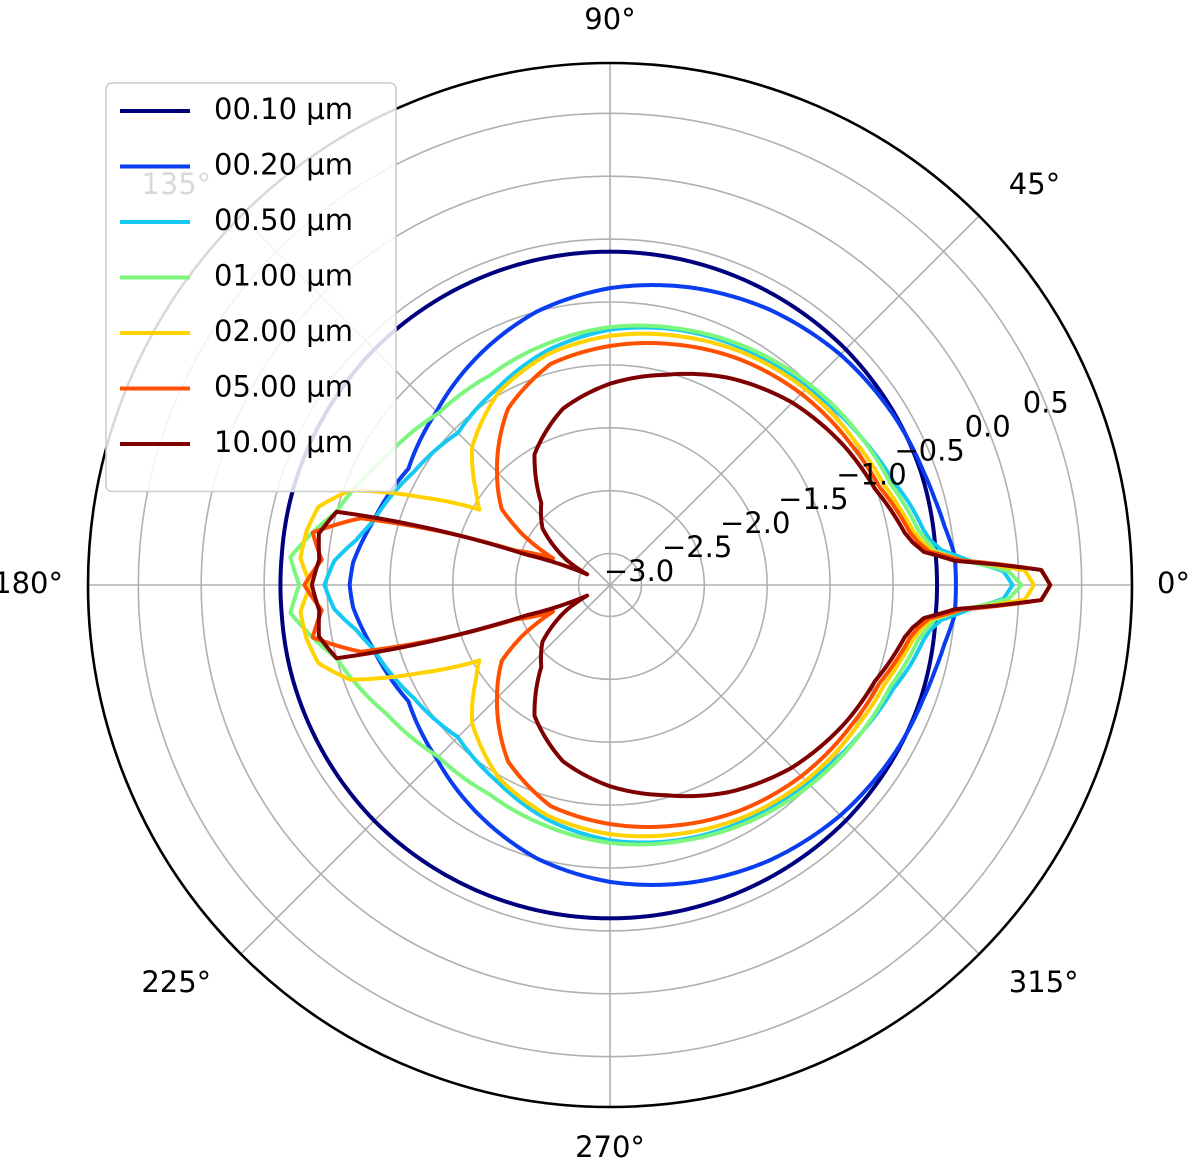  What do you see at coordinates (283, 387) in the screenshot?
I see `legend-label: 05.00 μm` at bounding box center [283, 387].